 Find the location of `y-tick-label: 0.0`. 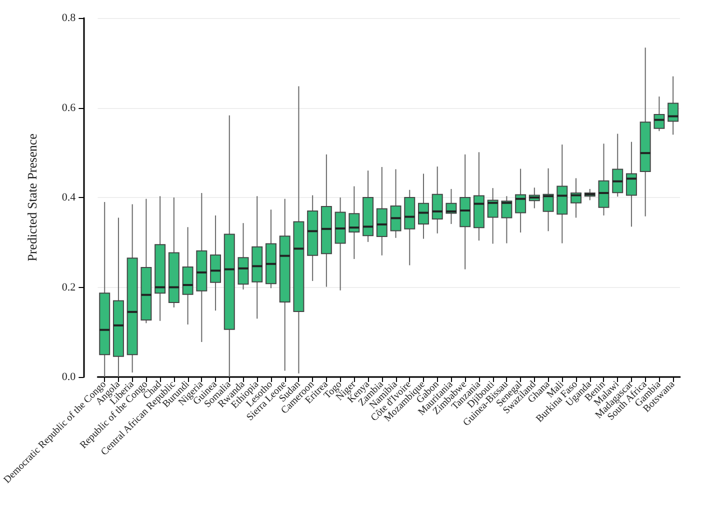

y-tick-label: 0.0 is located at coordinates (69, 377).